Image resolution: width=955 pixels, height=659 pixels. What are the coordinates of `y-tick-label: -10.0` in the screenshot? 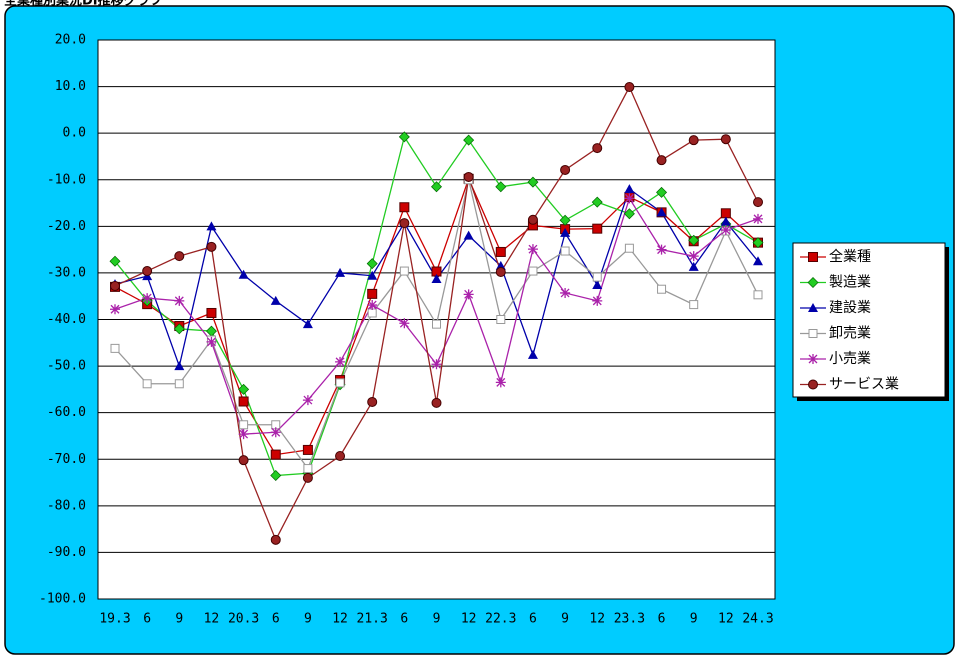 It's located at (66, 179).